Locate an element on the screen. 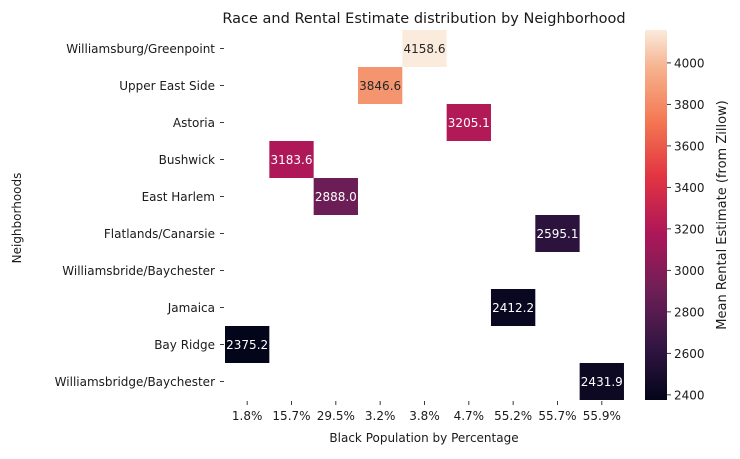 The width and height of the screenshot is (740, 459). y-tick-label: Williamsburg/Greenpoint is located at coordinates (140, 49).